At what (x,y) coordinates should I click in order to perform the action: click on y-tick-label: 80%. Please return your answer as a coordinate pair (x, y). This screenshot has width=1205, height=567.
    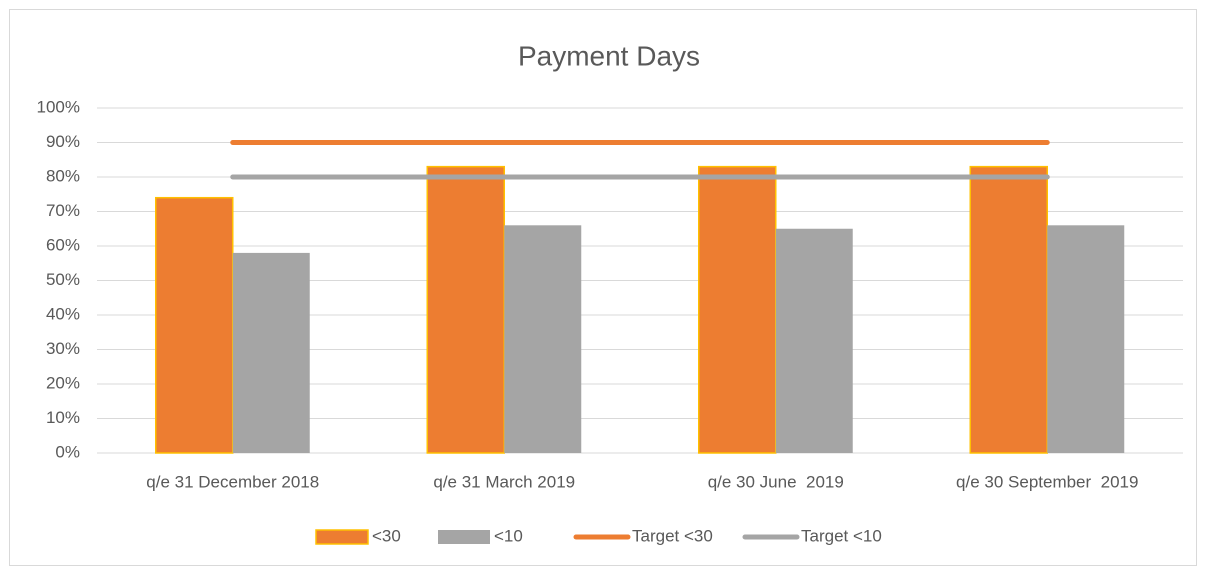
    Looking at the image, I should click on (63, 175).